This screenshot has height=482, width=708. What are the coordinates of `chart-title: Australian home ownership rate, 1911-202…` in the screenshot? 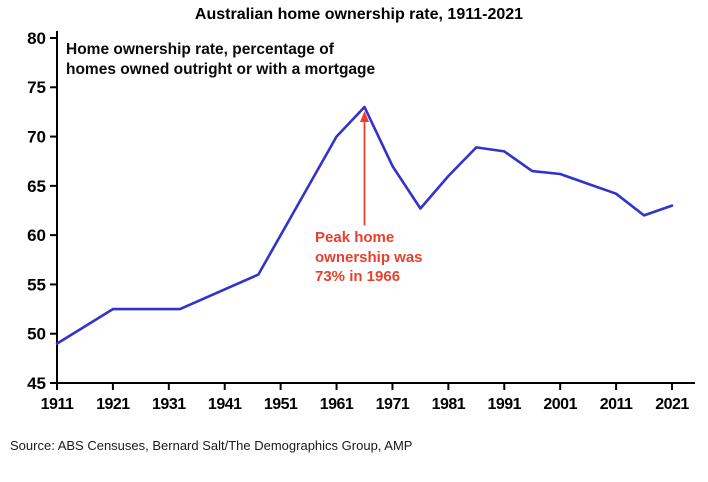 It's located at (359, 14).